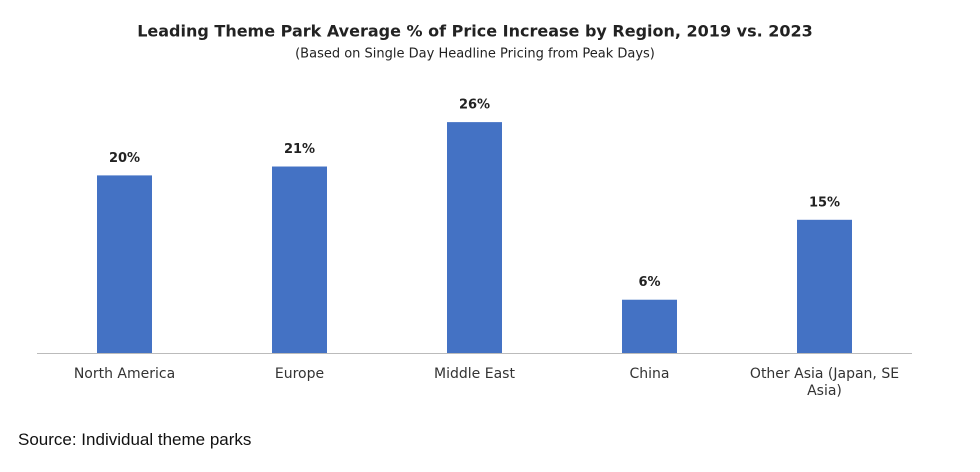 This screenshot has width=980, height=472. I want to click on value-label: 6%, so click(649, 282).